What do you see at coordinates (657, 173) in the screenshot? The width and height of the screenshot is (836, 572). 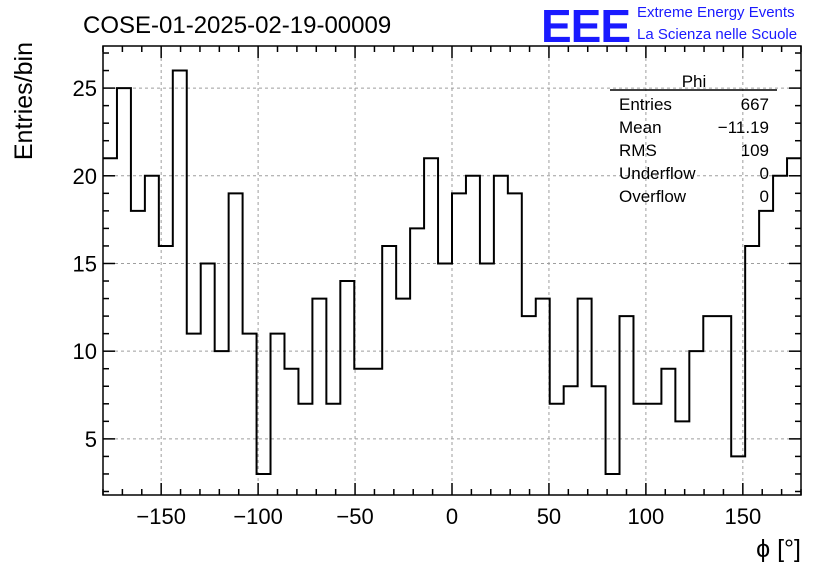 I see `stats-label: Underflow` at bounding box center [657, 173].